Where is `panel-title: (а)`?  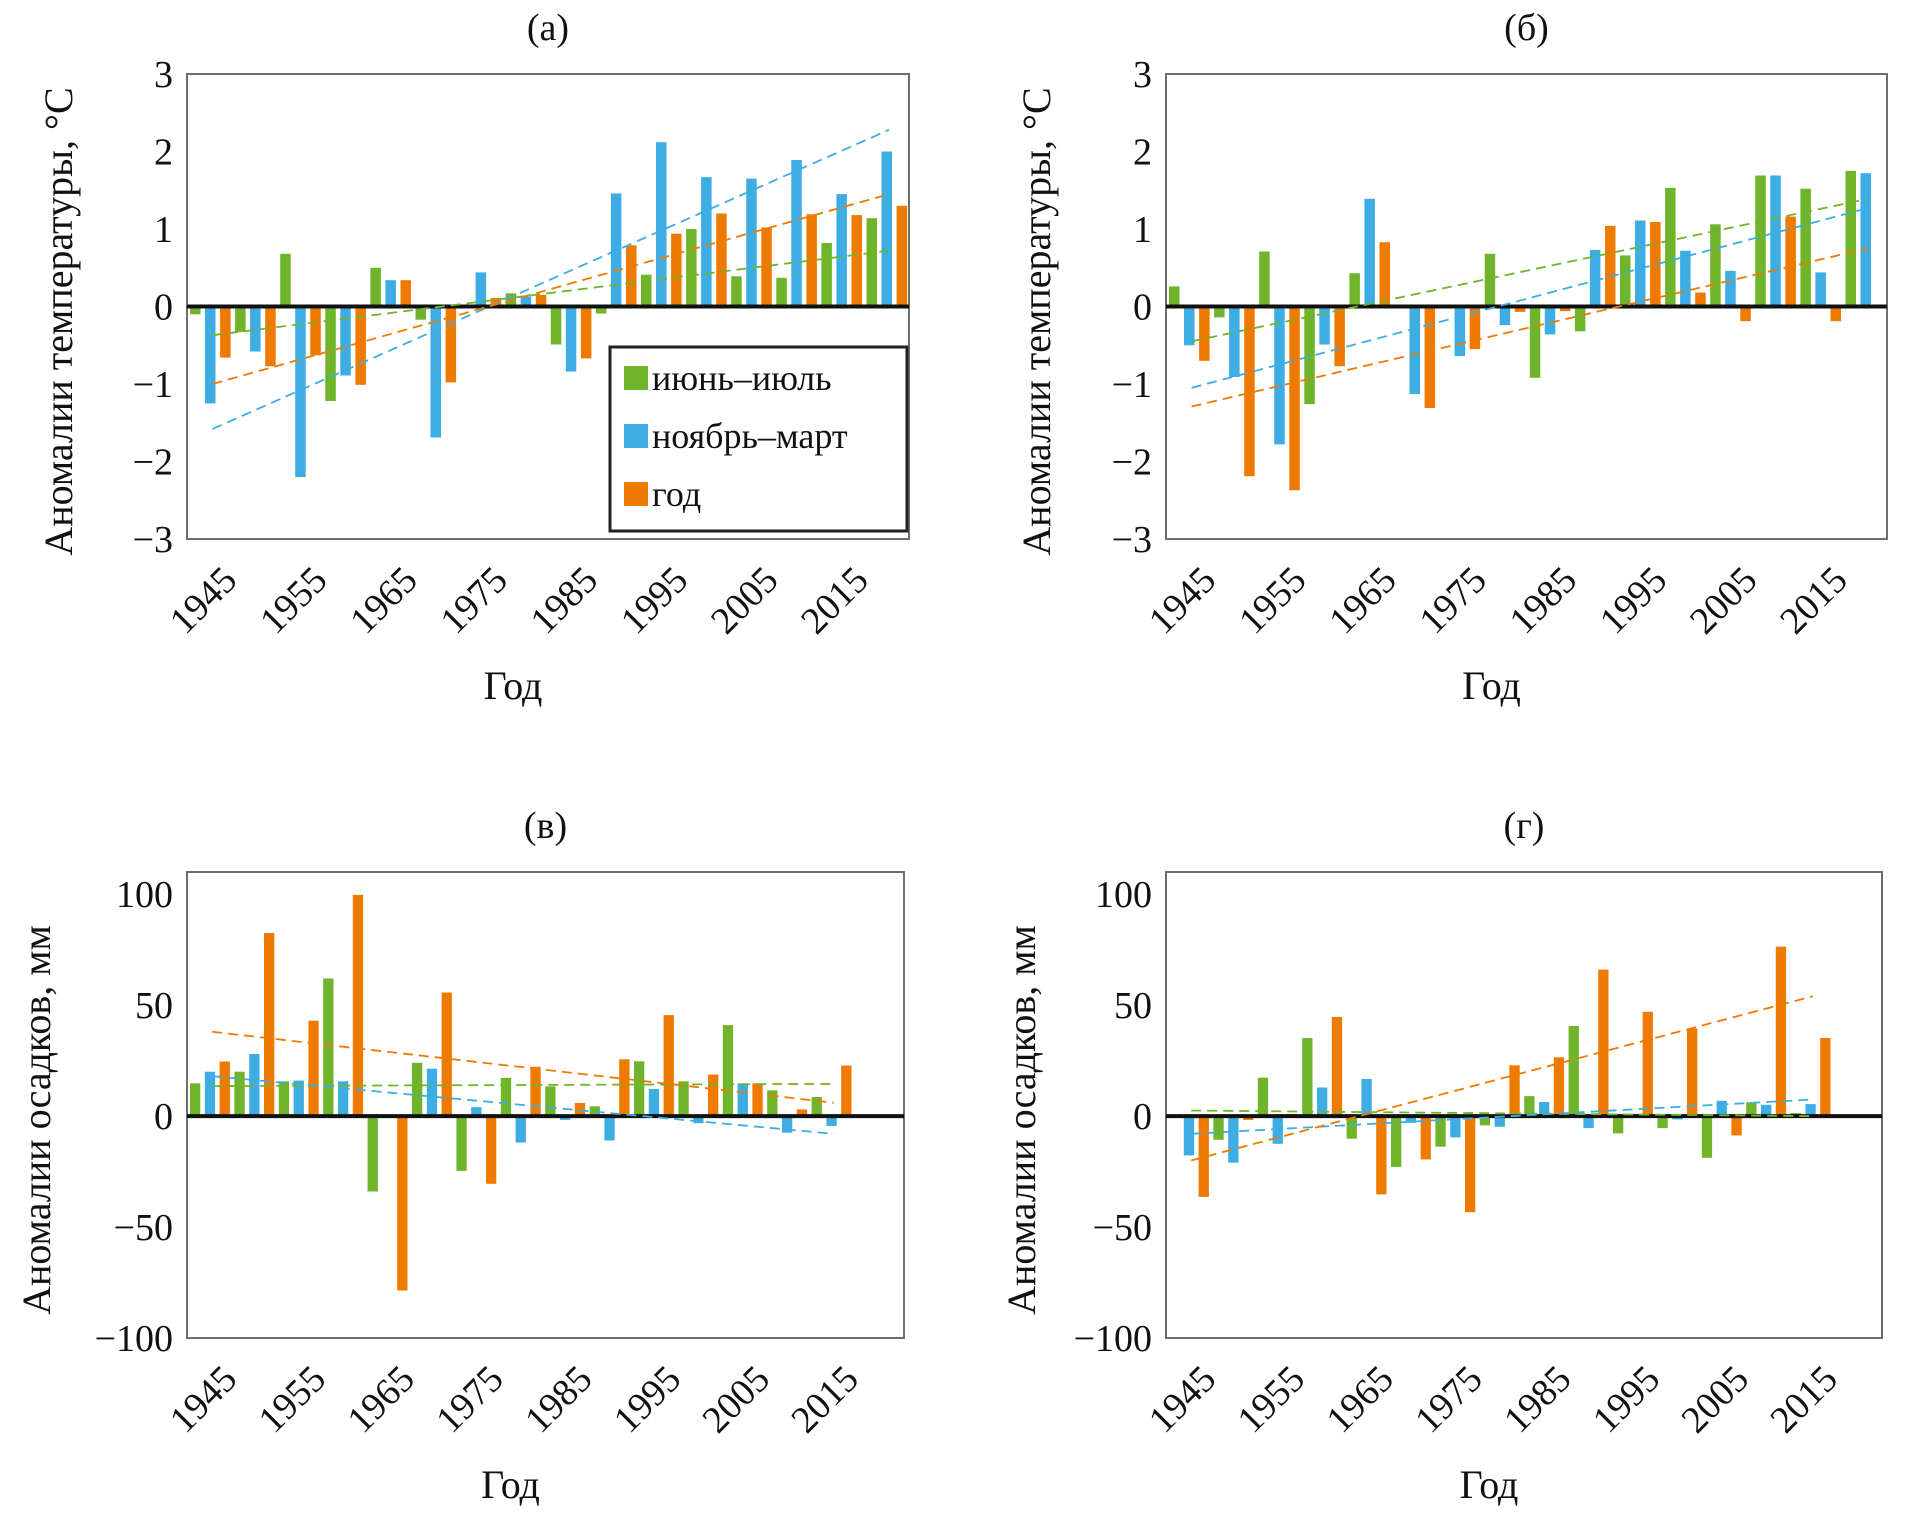
panel-title: (а) is located at coordinates (548, 28).